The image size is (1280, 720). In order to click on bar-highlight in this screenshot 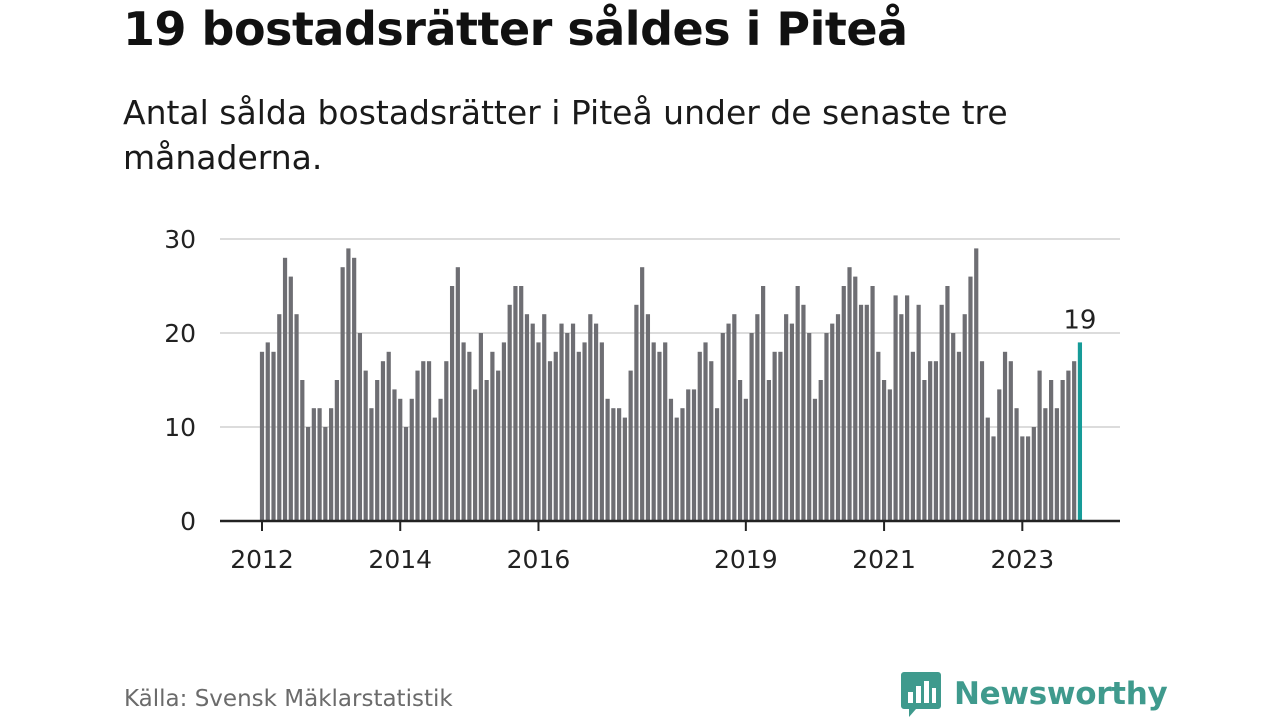, I will do `click(1080, 431)`.